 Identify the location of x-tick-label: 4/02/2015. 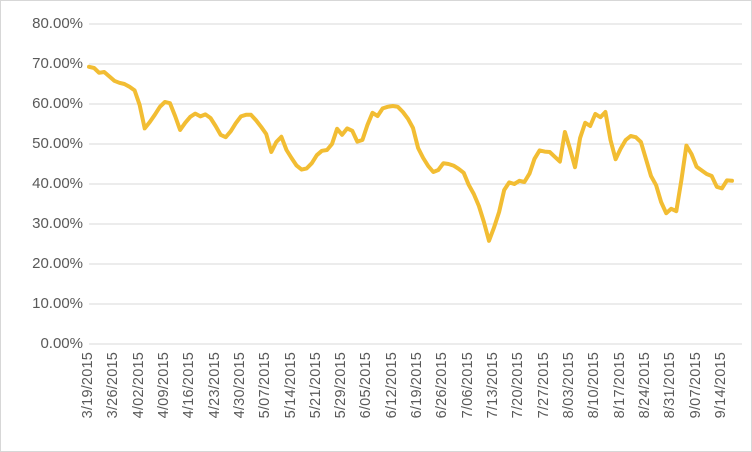
(138, 385).